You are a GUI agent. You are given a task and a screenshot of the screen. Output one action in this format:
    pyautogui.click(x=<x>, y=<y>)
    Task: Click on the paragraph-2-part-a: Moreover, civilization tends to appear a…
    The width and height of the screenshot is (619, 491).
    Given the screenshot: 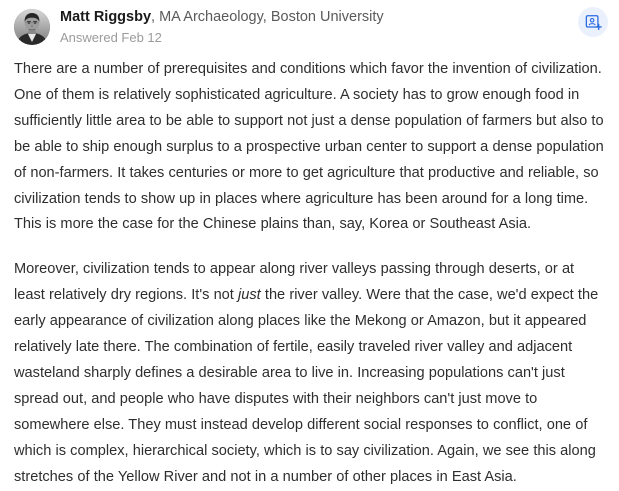 What is the action you would take?
    pyautogui.click(x=294, y=282)
    